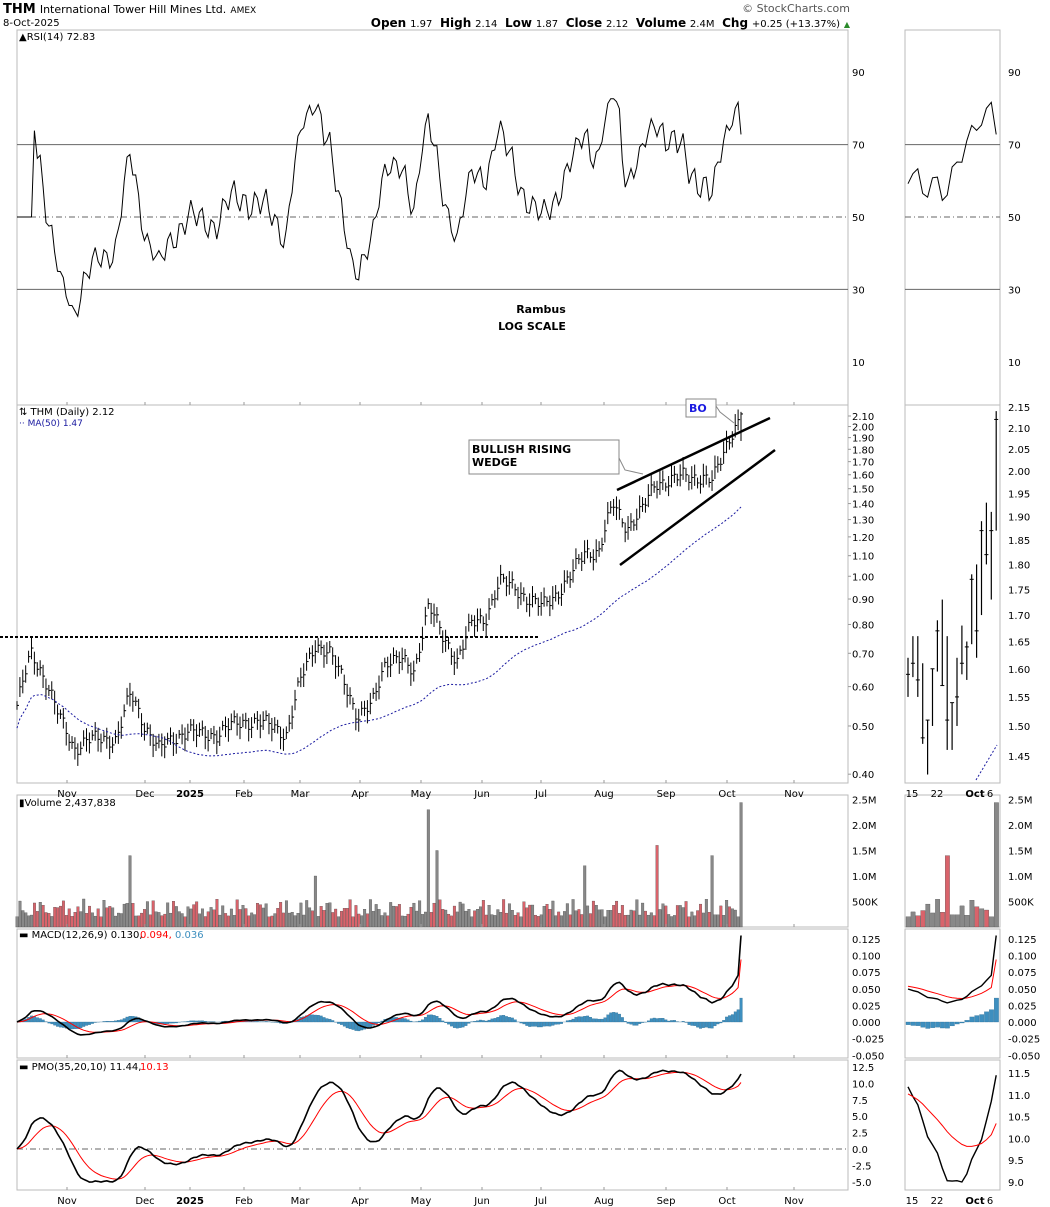 This screenshot has height=1207, width=1050. What do you see at coordinates (796, 8) in the screenshot?
I see `source-credit: © StockCharts.com` at bounding box center [796, 8].